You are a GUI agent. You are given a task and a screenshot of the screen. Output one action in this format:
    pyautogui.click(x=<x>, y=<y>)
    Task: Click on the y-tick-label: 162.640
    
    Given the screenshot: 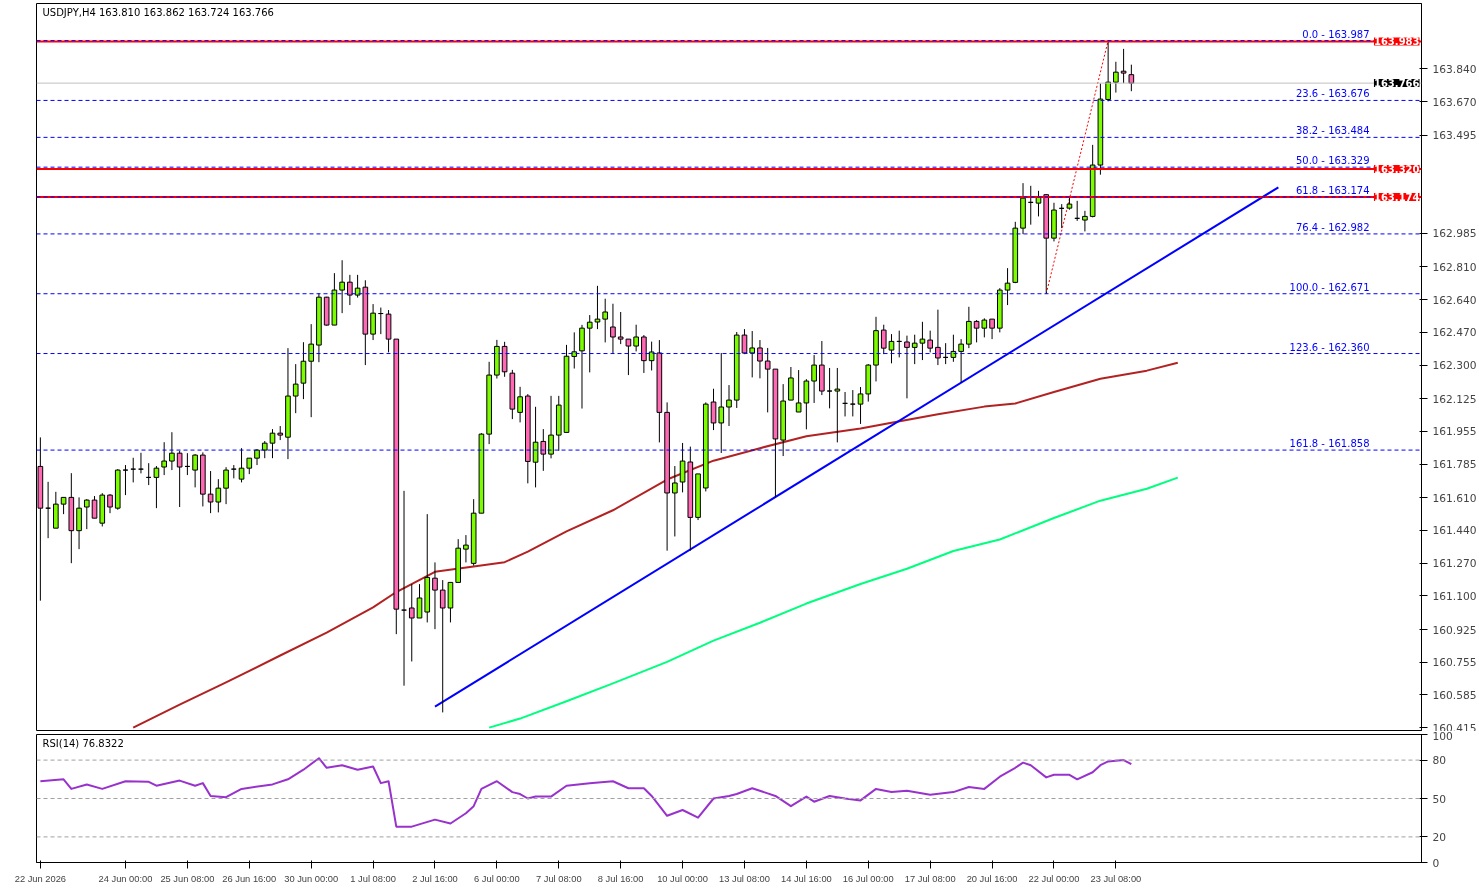 What is the action you would take?
    pyautogui.click(x=1454, y=300)
    